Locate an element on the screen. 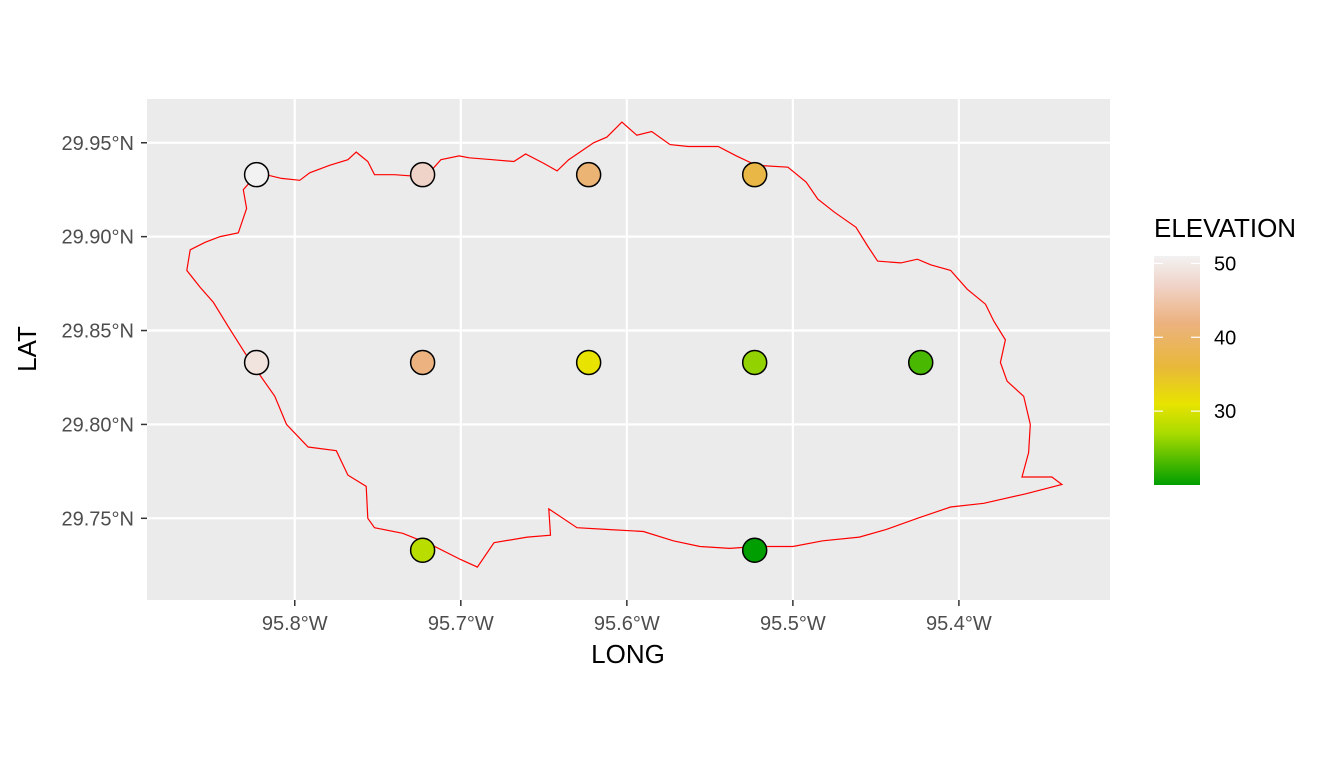 This screenshot has width=1344, height=768. y-tick-label: 29.95°N is located at coordinates (98, 144).